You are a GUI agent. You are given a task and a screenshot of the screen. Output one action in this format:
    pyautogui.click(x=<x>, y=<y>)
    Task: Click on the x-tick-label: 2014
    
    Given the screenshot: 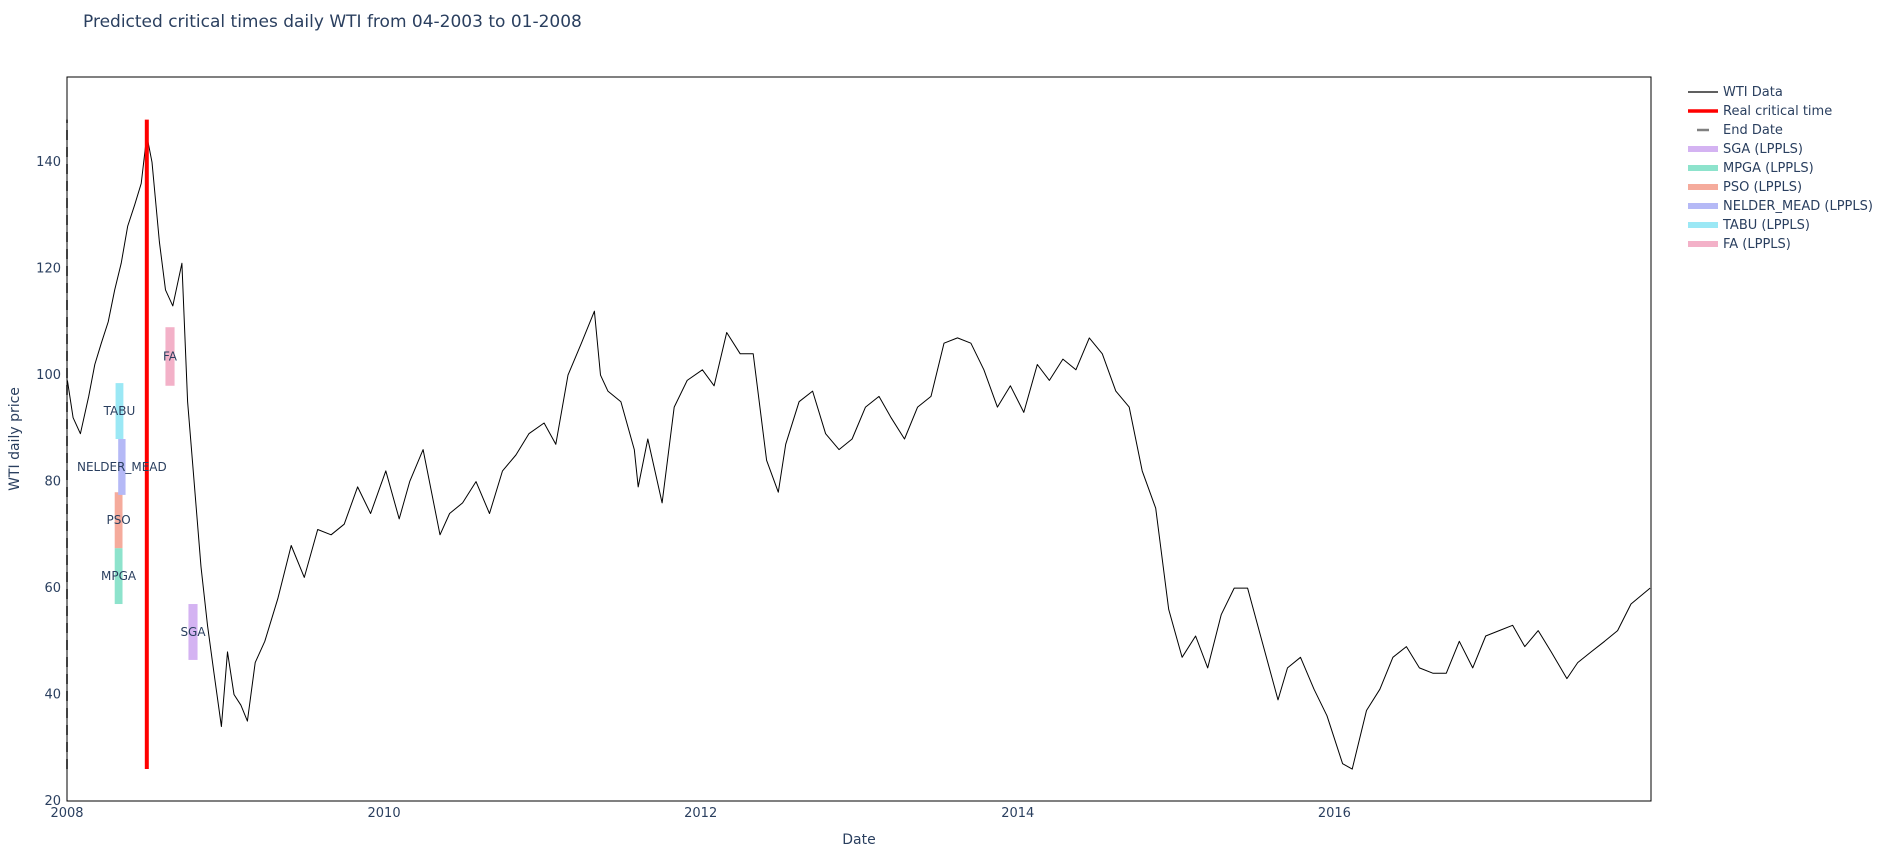 What is the action you would take?
    pyautogui.click(x=1017, y=813)
    